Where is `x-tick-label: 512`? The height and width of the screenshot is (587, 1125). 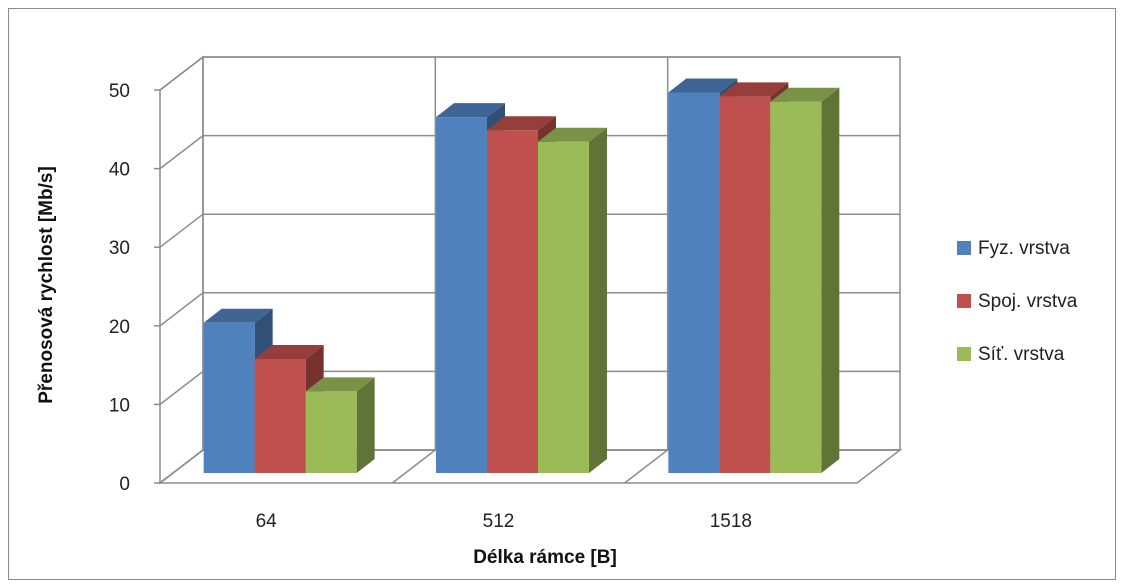
x-tick-label: 512 is located at coordinates (499, 521).